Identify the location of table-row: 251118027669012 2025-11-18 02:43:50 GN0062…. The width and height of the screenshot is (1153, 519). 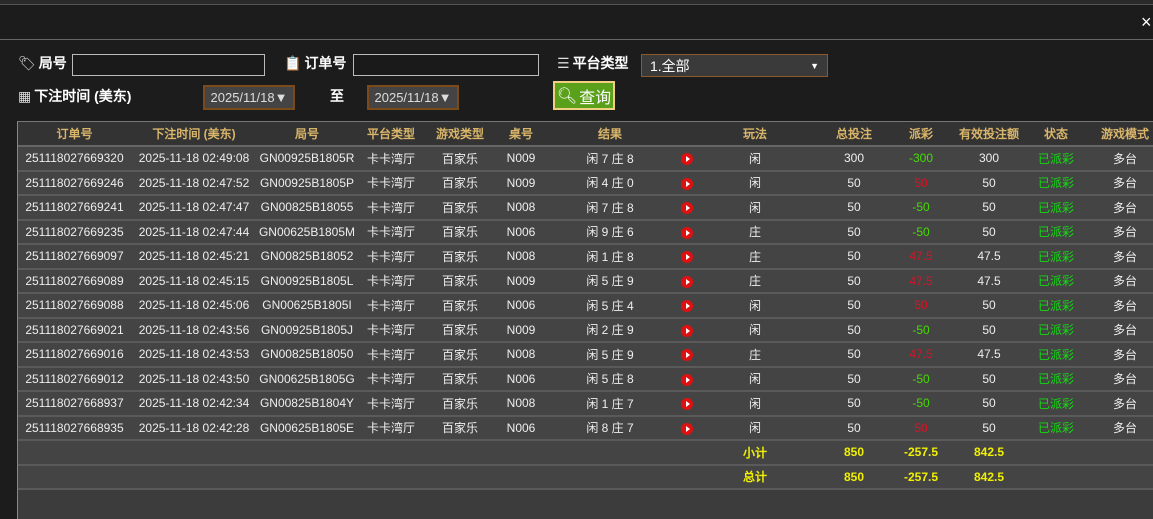
(585, 379).